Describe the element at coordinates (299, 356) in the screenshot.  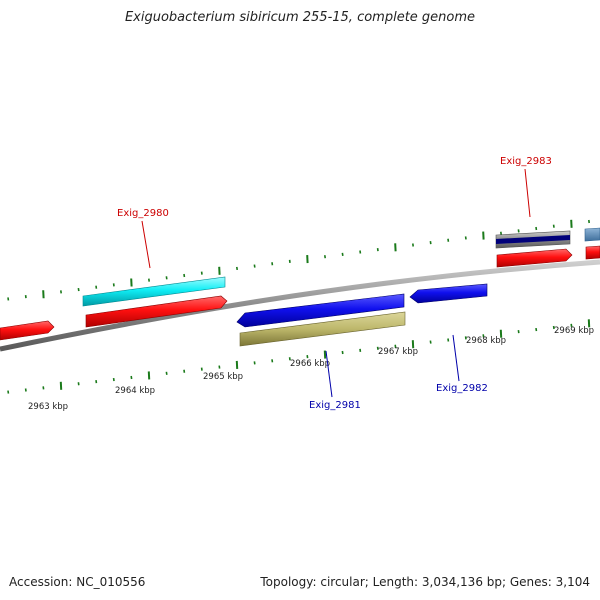
I see `lower-tick-row` at that location.